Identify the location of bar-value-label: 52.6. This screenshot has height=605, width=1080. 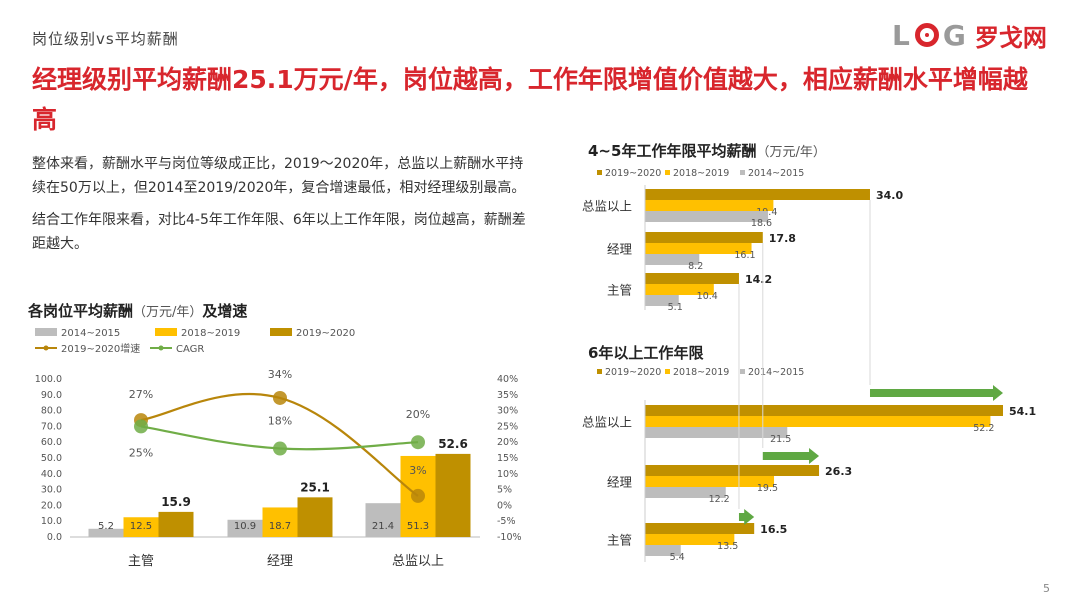
(453, 444).